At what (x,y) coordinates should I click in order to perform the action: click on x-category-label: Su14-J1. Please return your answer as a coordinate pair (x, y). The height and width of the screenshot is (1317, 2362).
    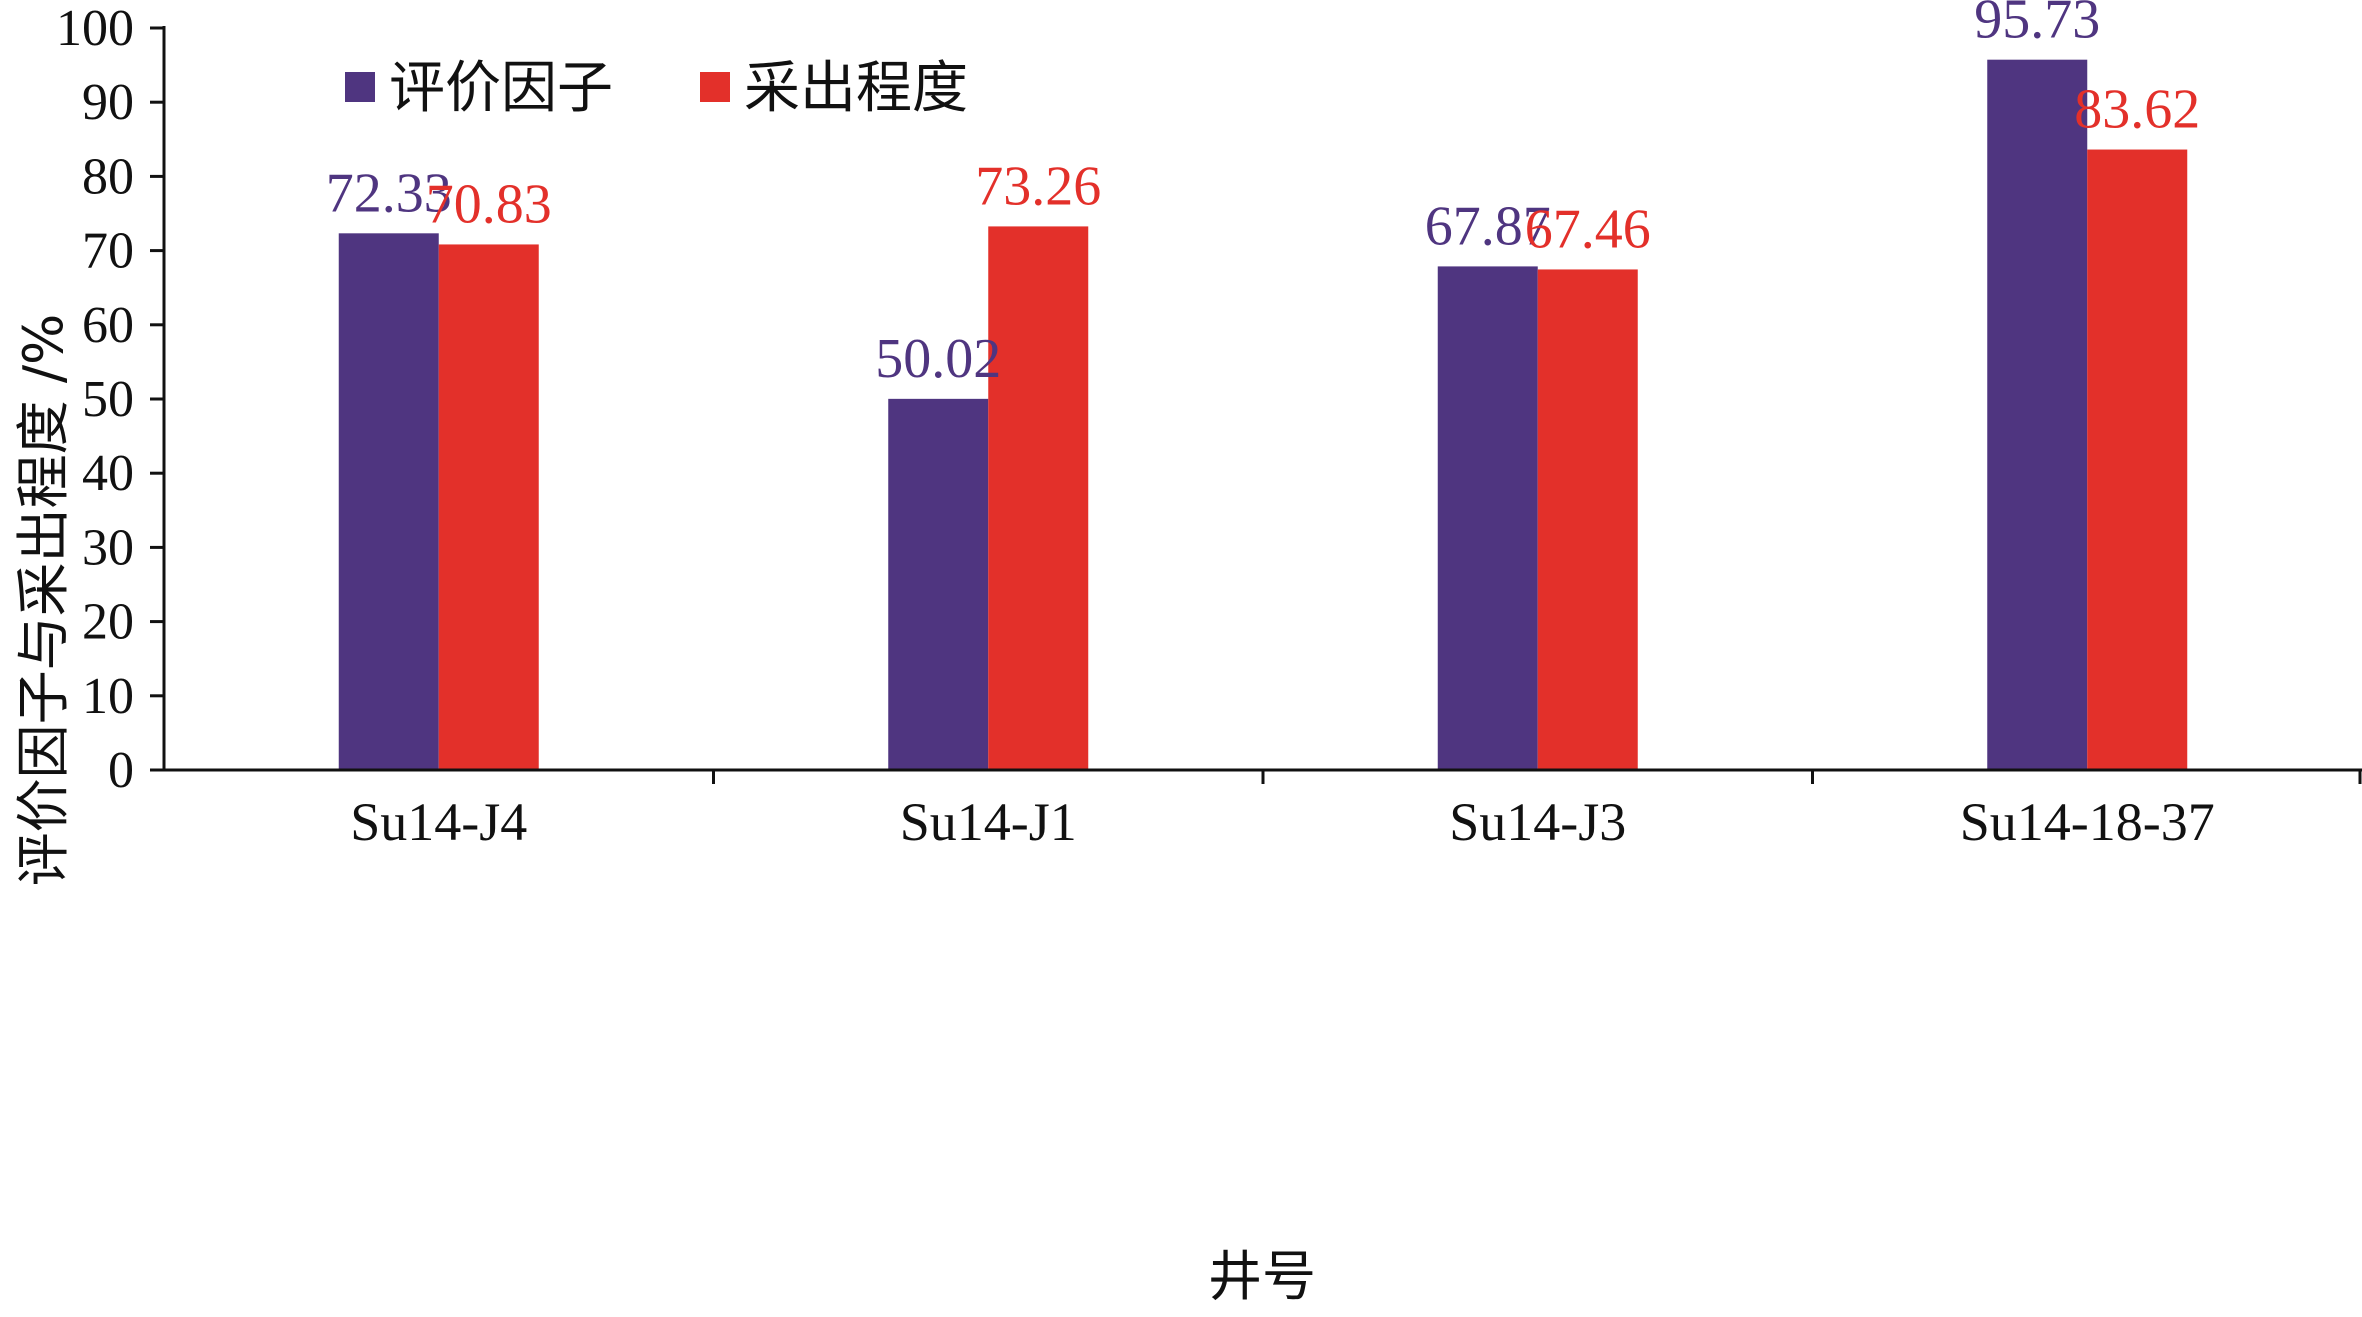
    Looking at the image, I should click on (988, 822).